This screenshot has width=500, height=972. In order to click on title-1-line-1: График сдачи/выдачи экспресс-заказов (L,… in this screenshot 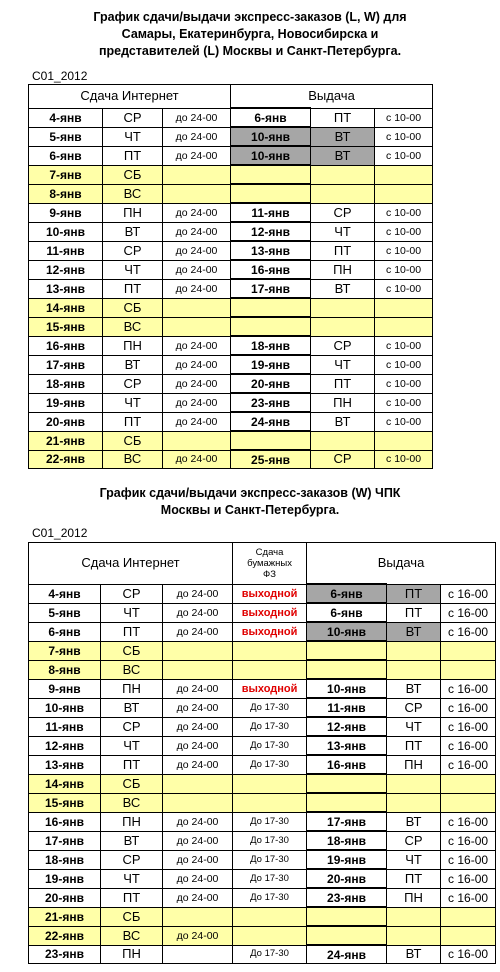, I will do `click(250, 17)`.